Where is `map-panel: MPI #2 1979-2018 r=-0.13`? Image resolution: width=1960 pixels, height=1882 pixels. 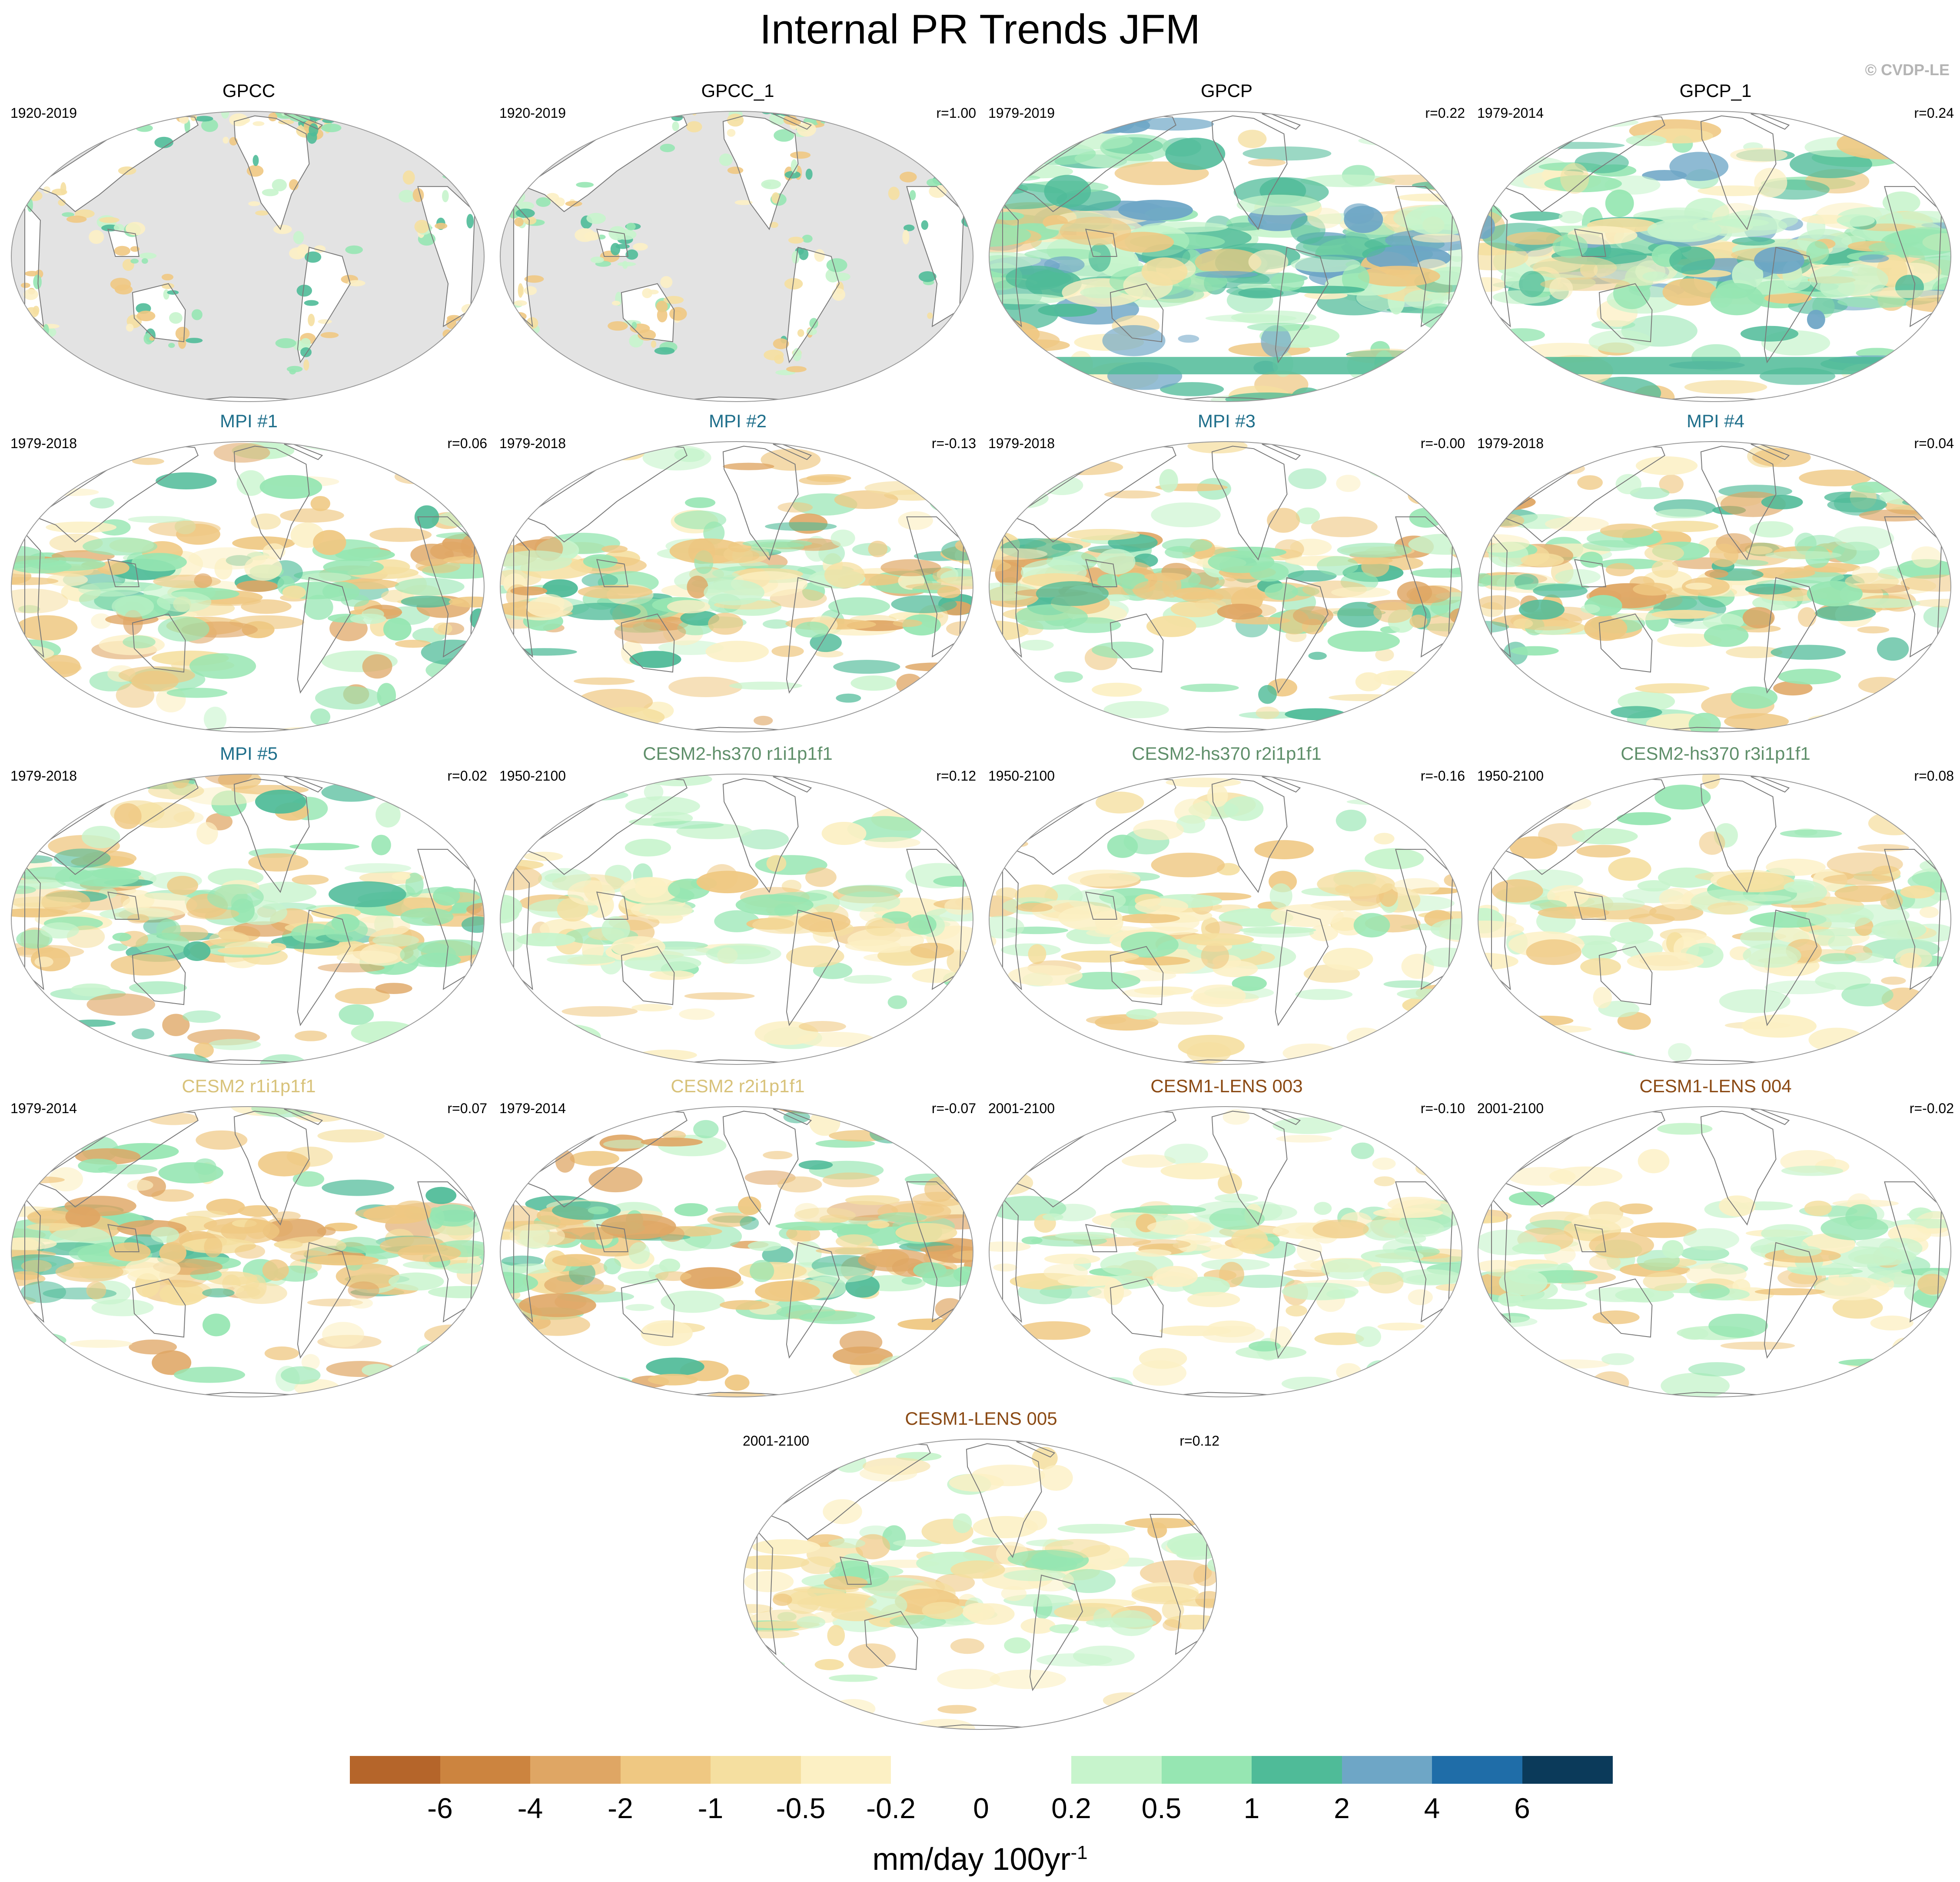 map-panel: MPI #2 1979-2018 r=-0.13 is located at coordinates (737, 574).